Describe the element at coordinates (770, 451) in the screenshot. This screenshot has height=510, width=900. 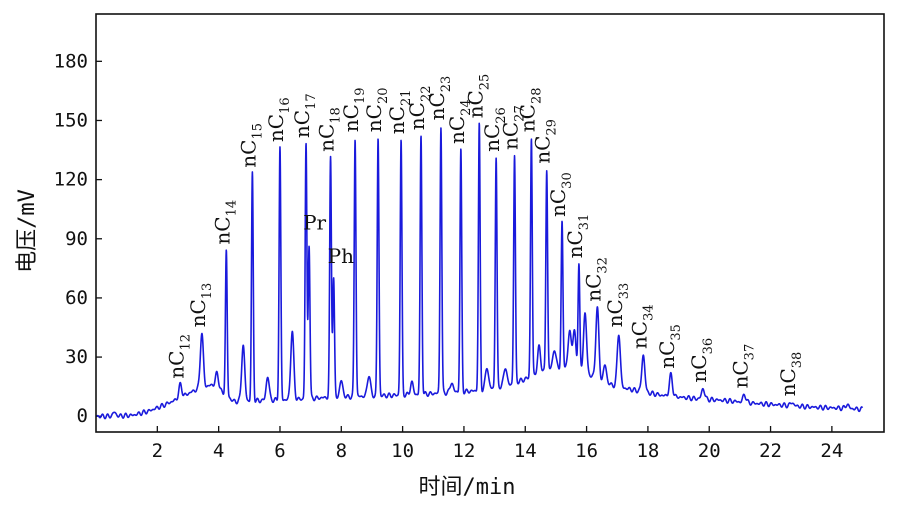
I see `x-tick-label: 22` at that location.